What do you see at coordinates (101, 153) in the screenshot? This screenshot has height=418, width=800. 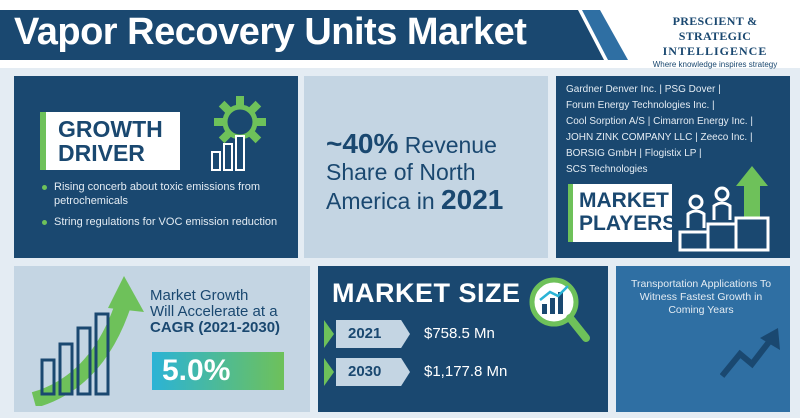 I see `growth-driver-label-line2: DRIVER` at bounding box center [101, 153].